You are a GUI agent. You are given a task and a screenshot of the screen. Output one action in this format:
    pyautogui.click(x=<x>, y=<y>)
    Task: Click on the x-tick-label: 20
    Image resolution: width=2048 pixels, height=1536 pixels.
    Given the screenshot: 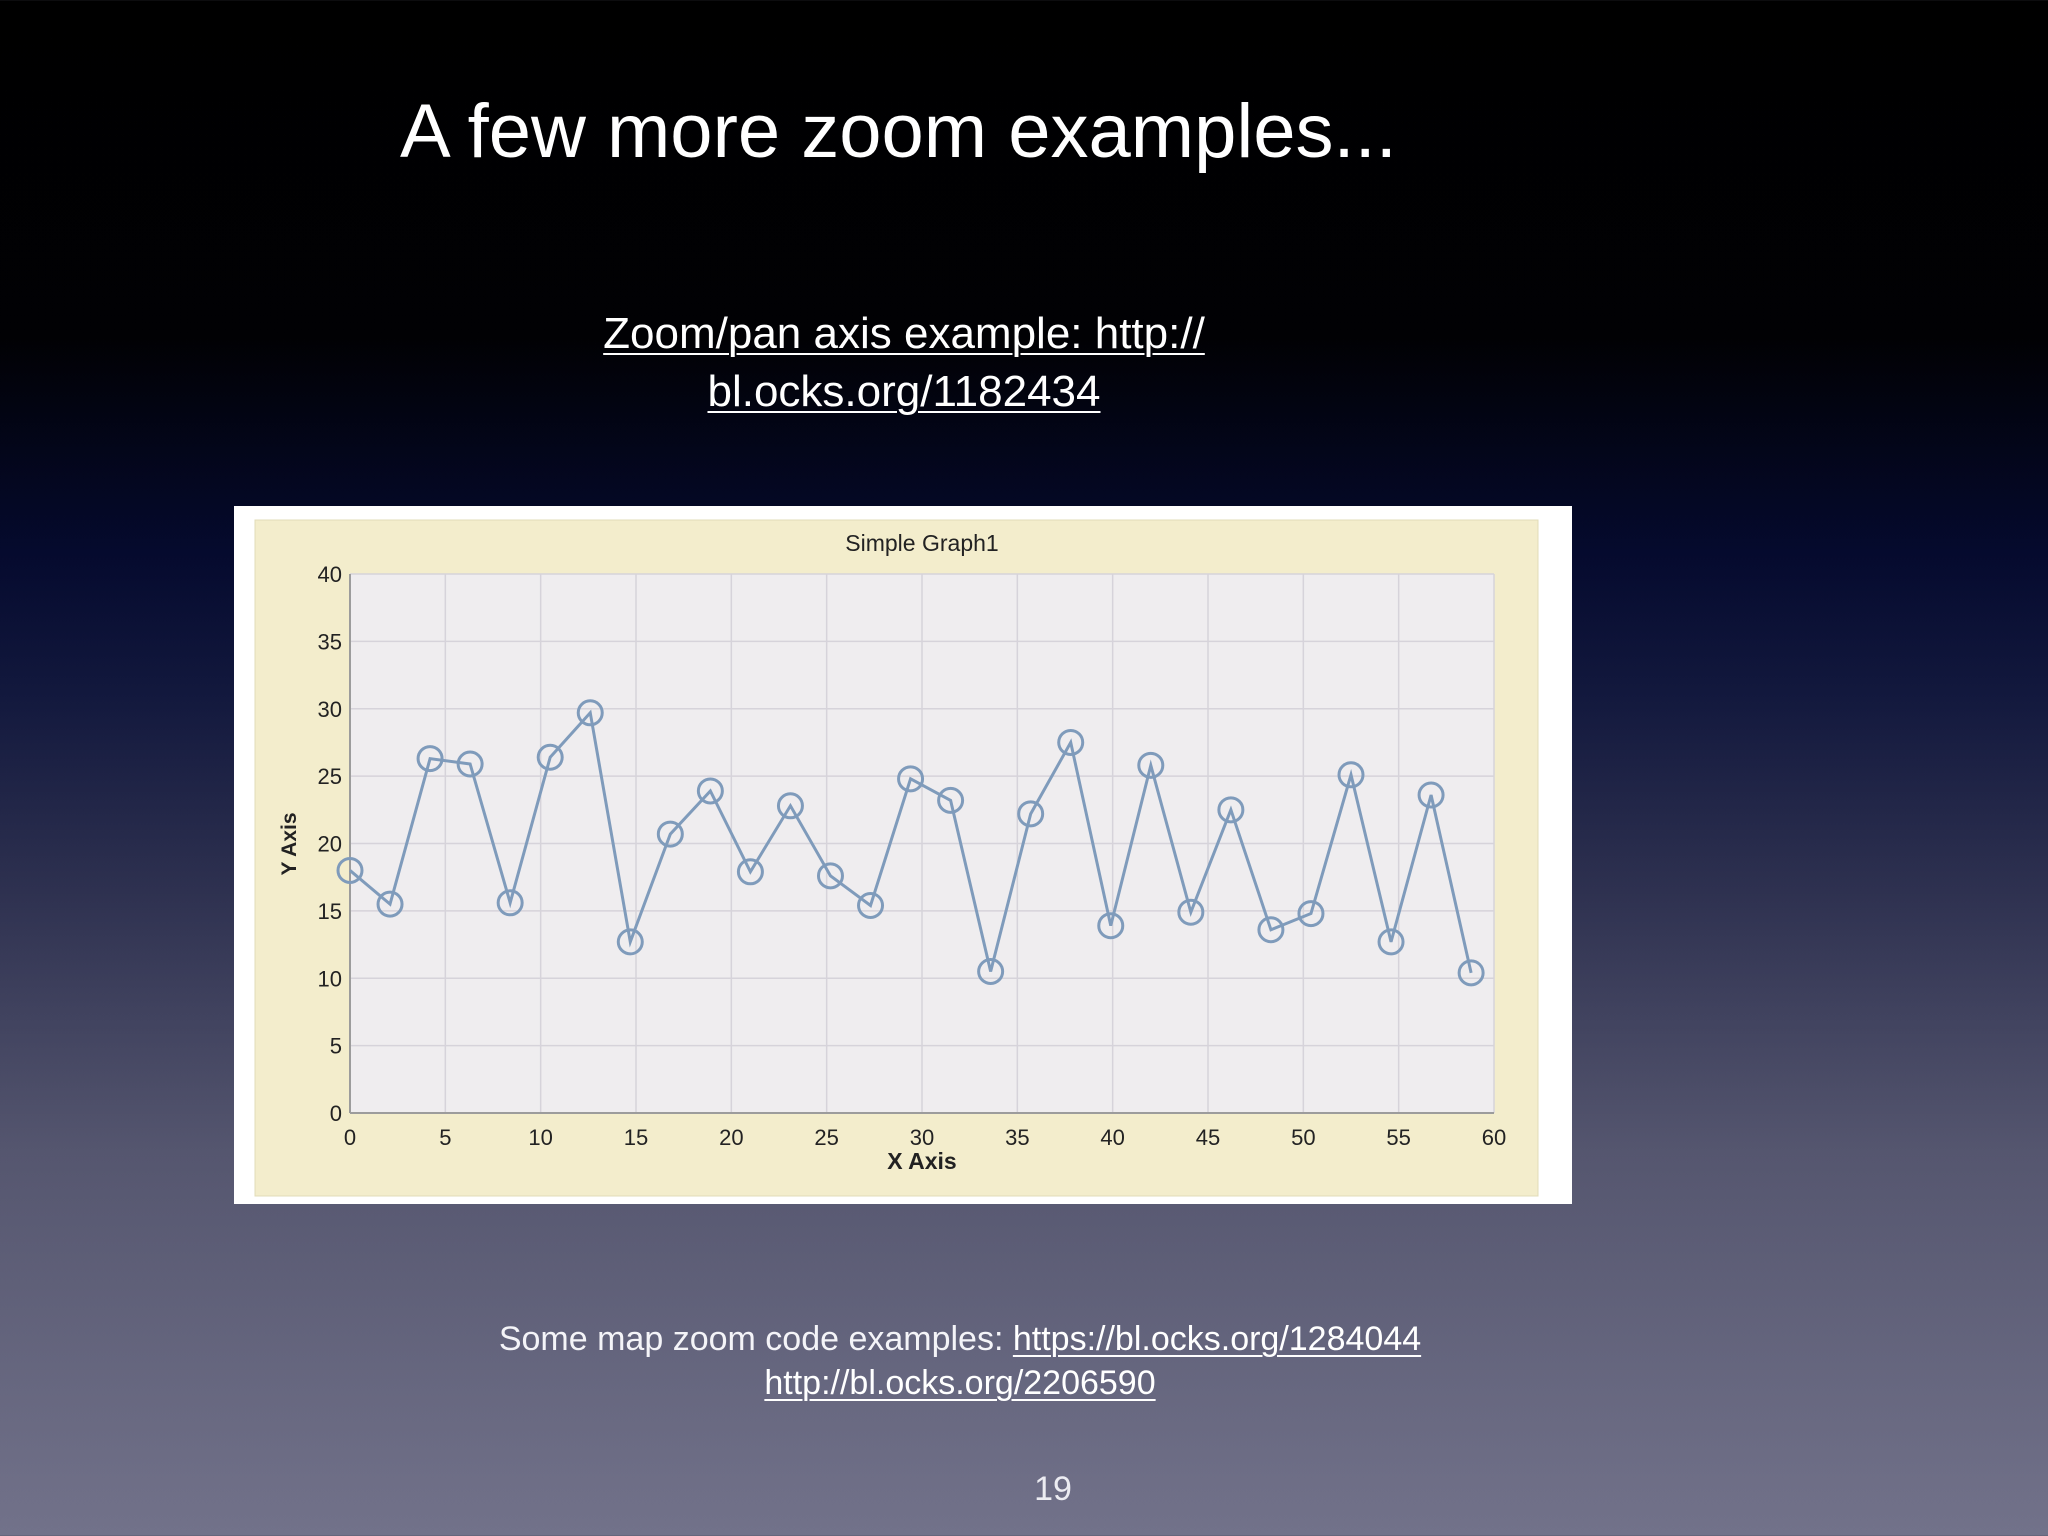 What is the action you would take?
    pyautogui.click(x=731, y=1137)
    